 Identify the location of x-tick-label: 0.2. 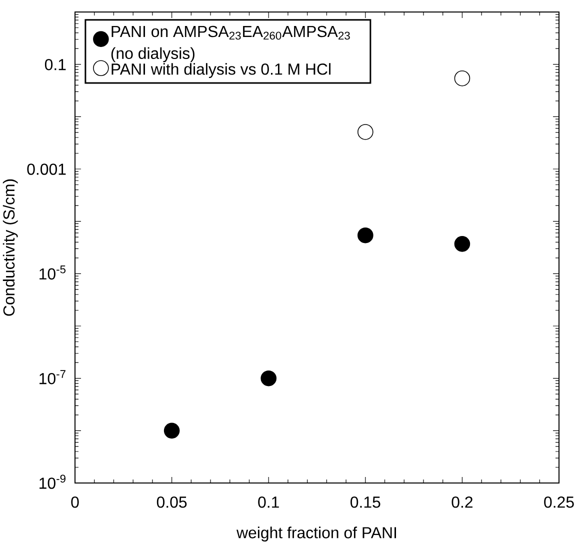
(462, 502).